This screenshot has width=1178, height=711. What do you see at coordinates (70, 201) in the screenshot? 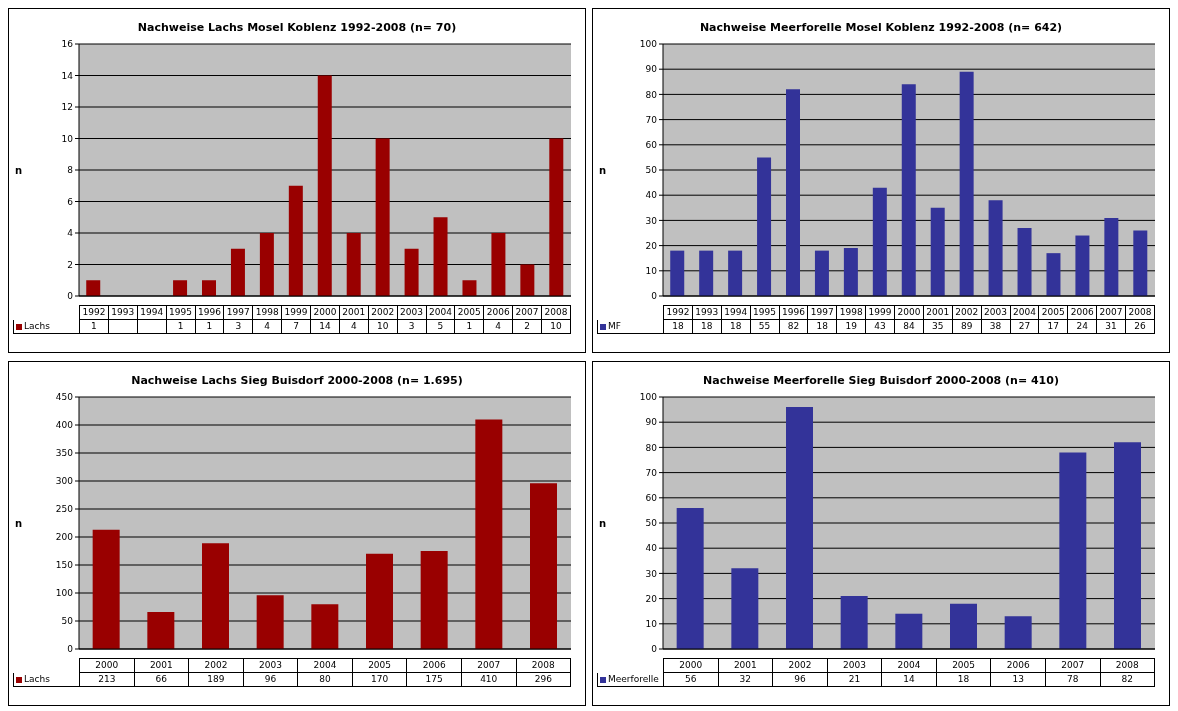
I see `y-tick-label: 6` at bounding box center [70, 201].